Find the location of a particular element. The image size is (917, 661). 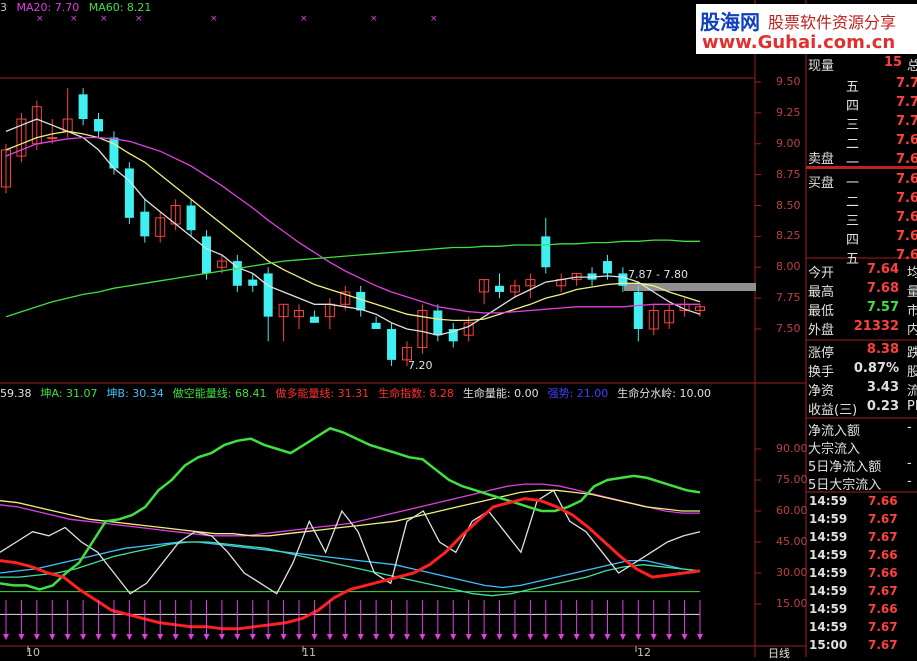

flow-value: - is located at coordinates (909, 463).